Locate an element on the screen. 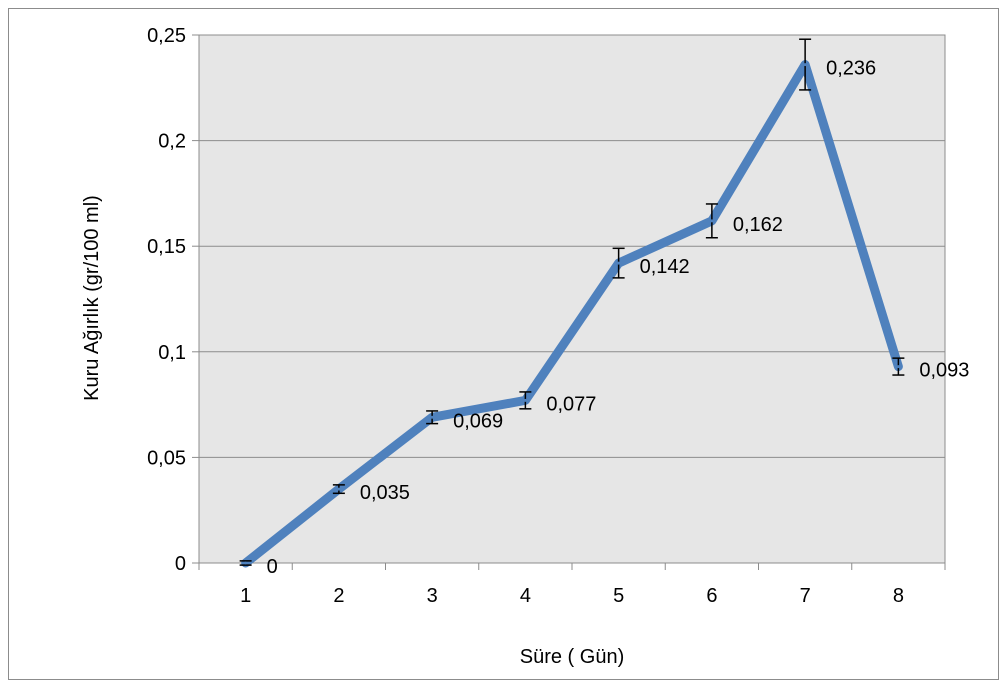 Image resolution: width=1008 pixels, height=693 pixels. x-tick-label: 1 is located at coordinates (245, 596).